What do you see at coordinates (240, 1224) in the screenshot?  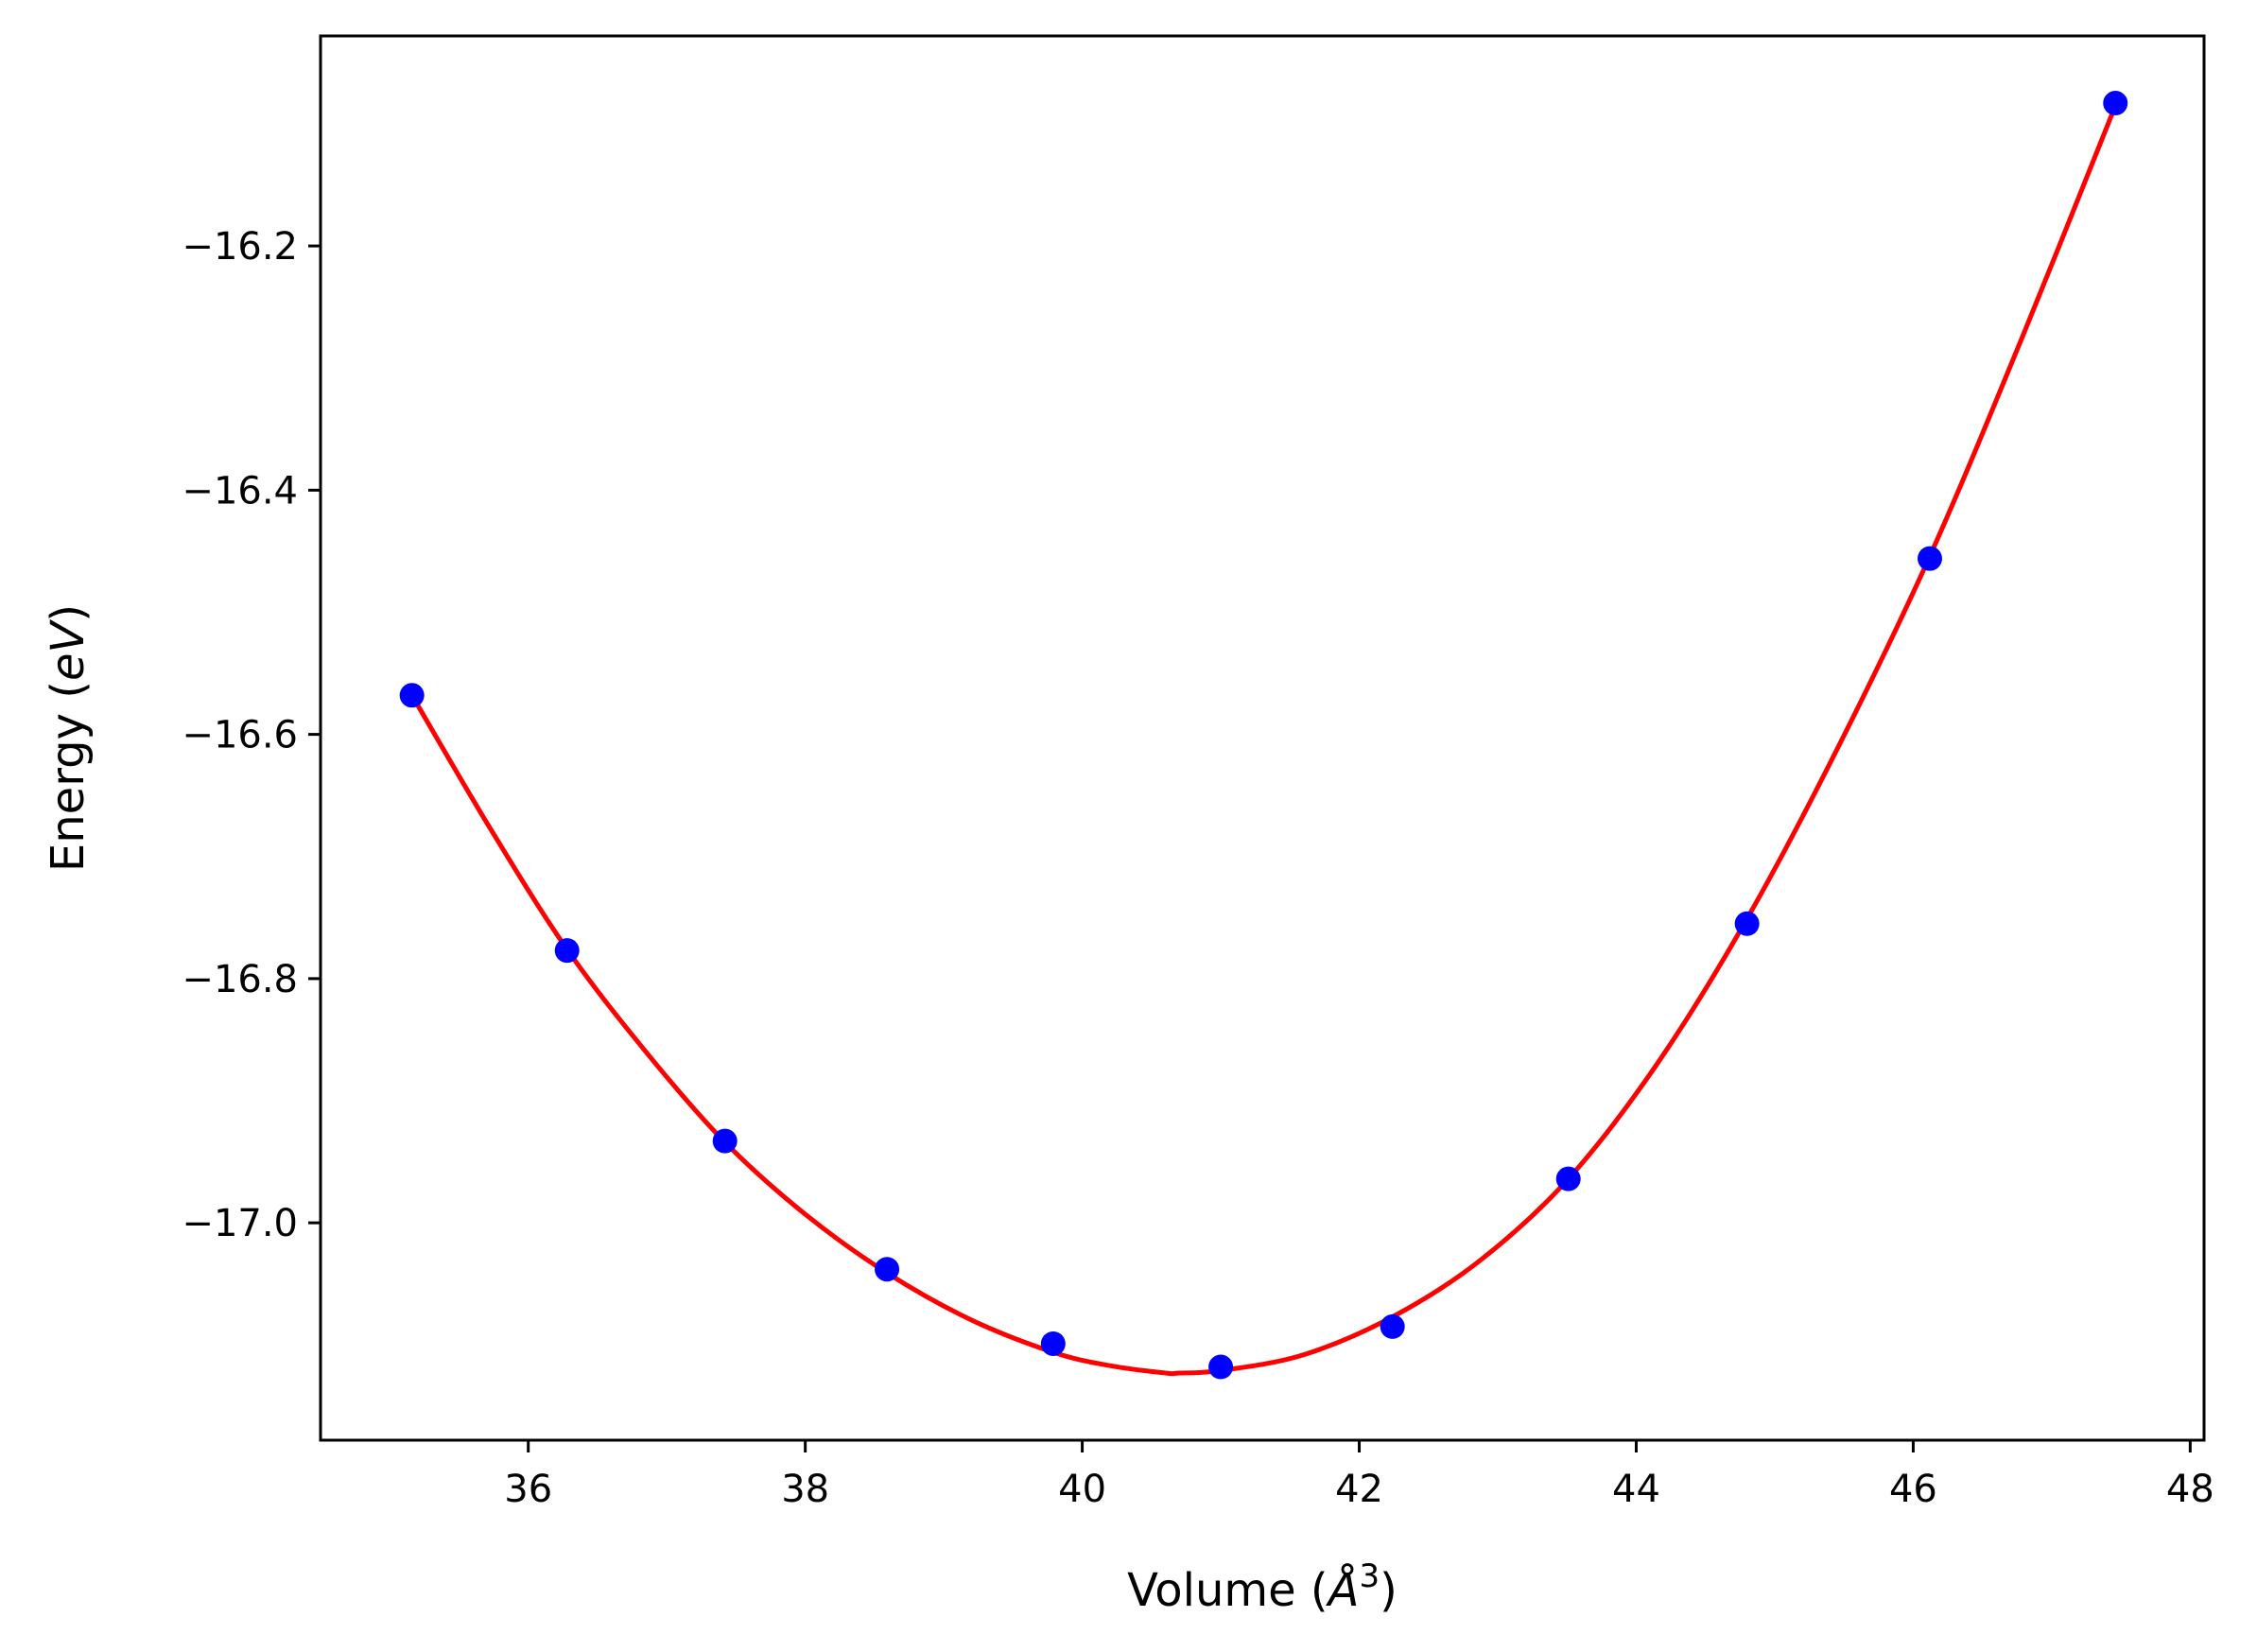 I see `y-tick-label: −17.0` at bounding box center [240, 1224].